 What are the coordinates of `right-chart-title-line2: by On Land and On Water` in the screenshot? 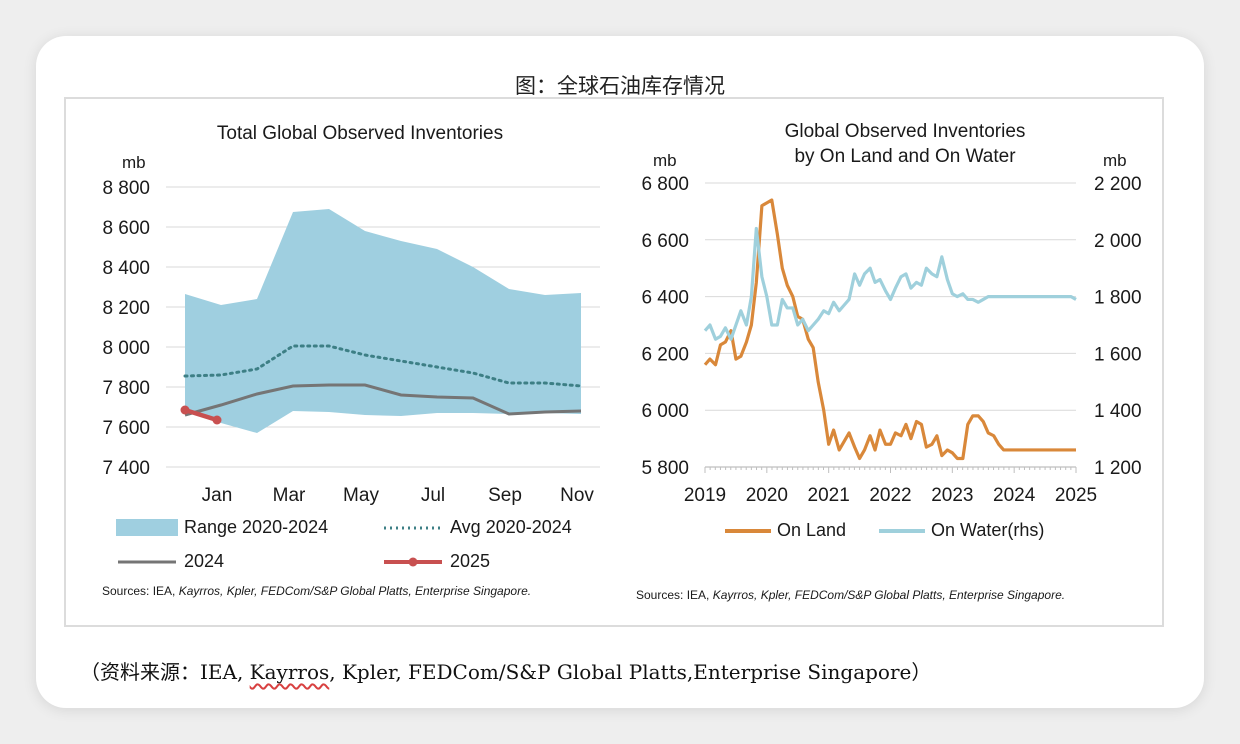 It's located at (905, 156).